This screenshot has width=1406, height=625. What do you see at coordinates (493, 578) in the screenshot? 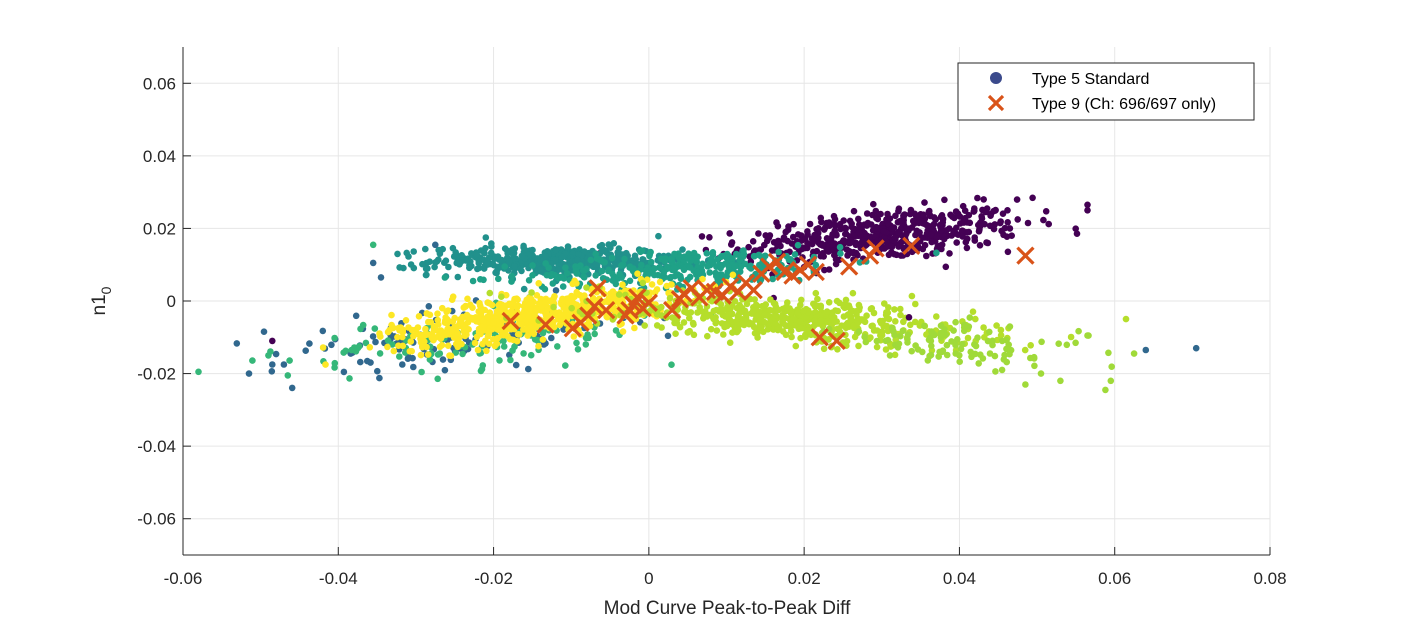
I see `x-tick-label: -0.02` at bounding box center [493, 578].